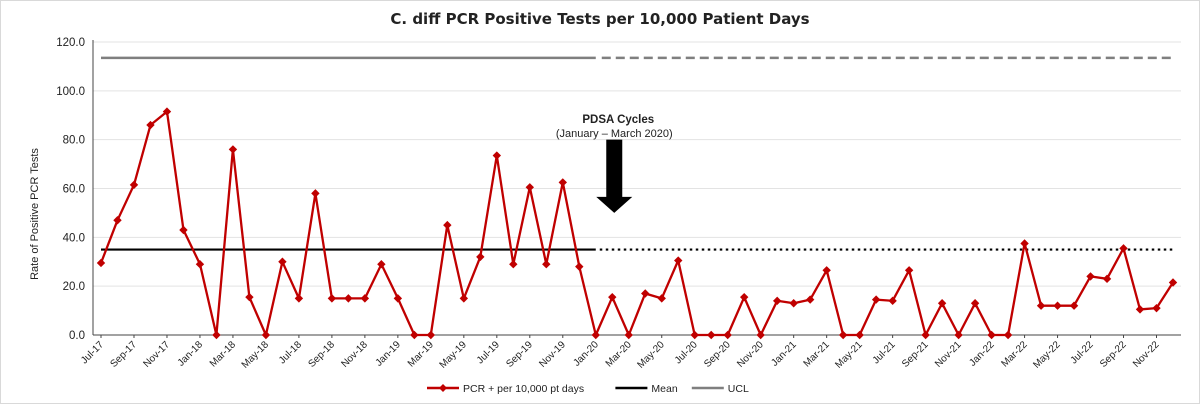  What do you see at coordinates (614, 134) in the screenshot?
I see `annotation-subtitle: (January – March 2020)` at bounding box center [614, 134].